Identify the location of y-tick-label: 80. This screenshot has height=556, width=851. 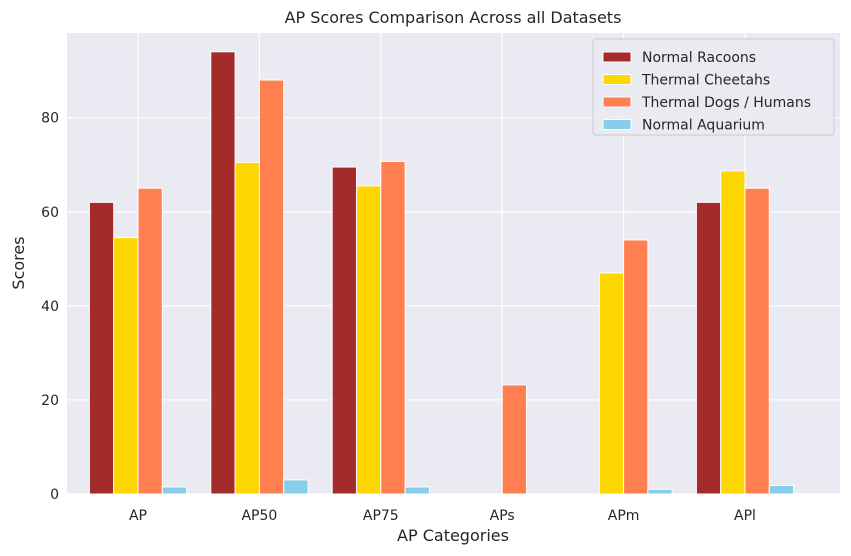
(50, 119).